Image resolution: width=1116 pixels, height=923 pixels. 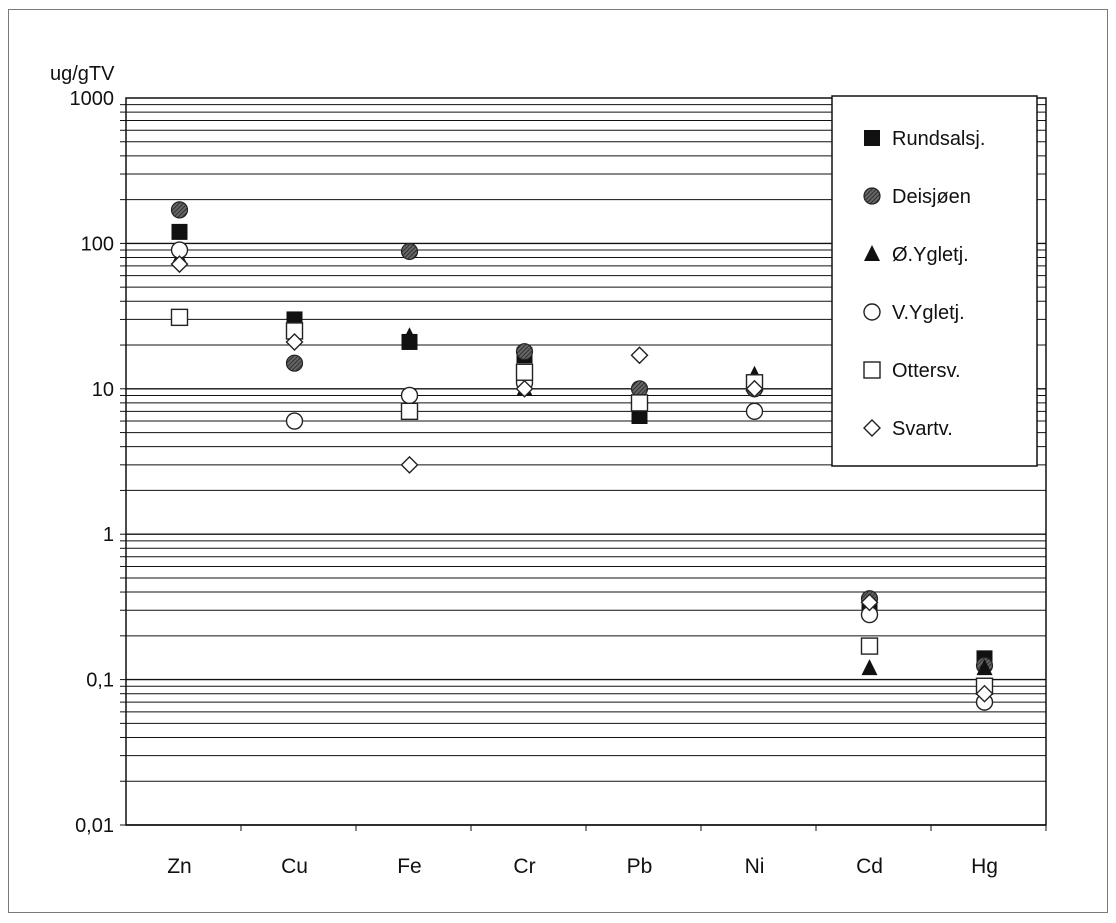 I want to click on y-tick-label: 100, so click(x=97, y=244).